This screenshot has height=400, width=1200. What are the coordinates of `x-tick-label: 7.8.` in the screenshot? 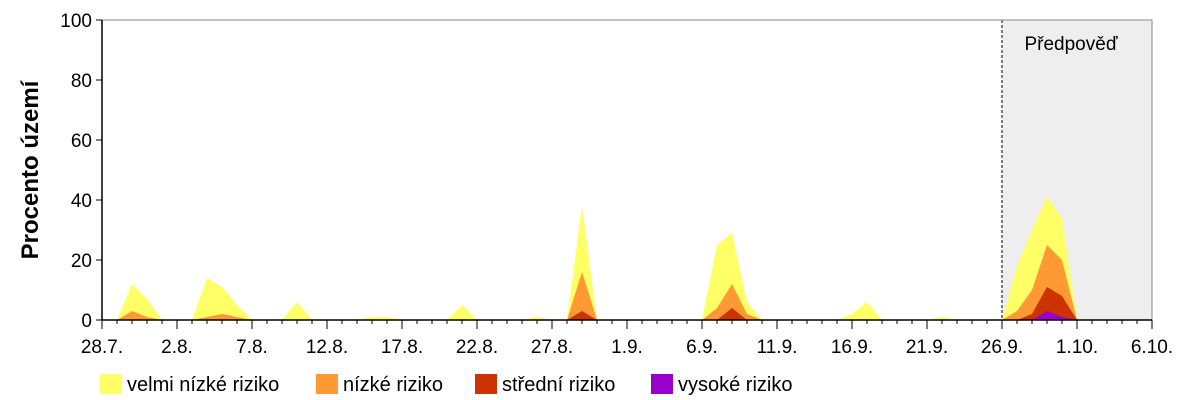 It's located at (252, 347).